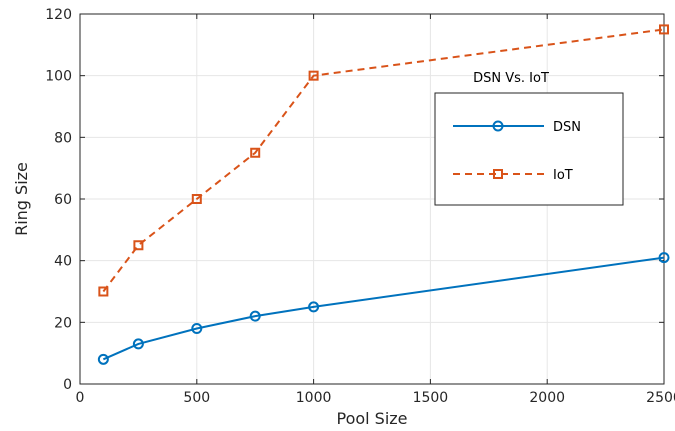 Image resolution: width=675 pixels, height=431 pixels. Describe the element at coordinates (21, 199) in the screenshot. I see `y-axis-label: Ring Size` at that location.